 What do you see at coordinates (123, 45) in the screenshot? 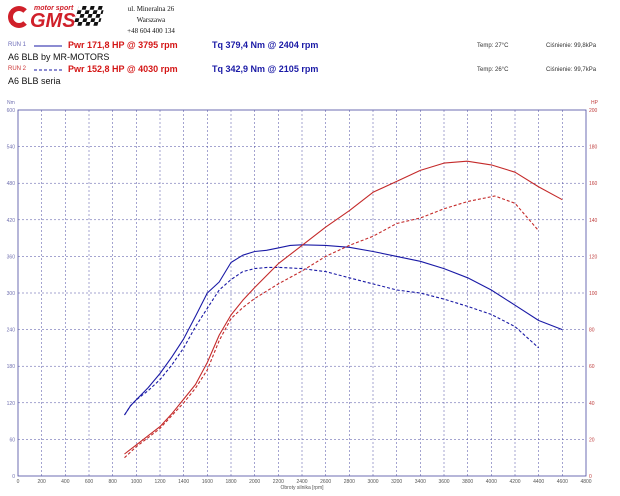
I see `run1-power: Pwr 171,8 HP @ 3795 rpm` at bounding box center [123, 45].